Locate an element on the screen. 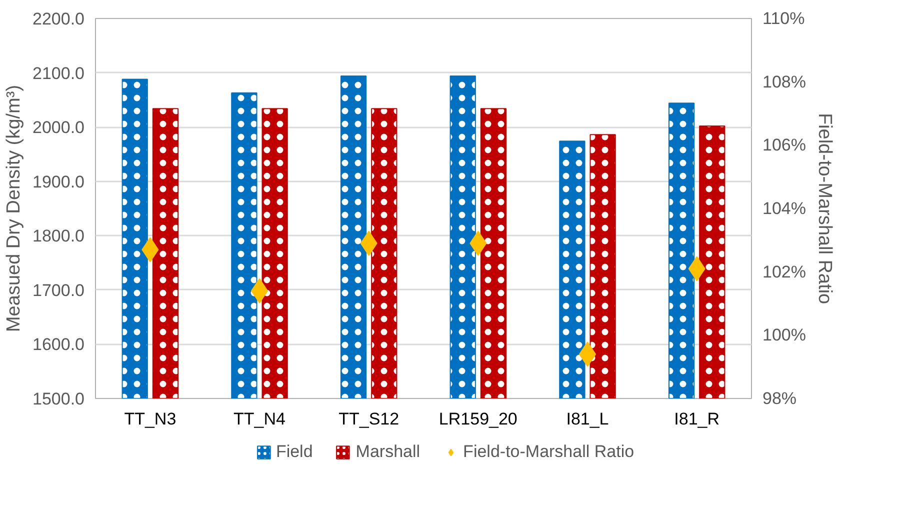 The image size is (906, 523). y2-tick-label: 110% is located at coordinates (783, 18).